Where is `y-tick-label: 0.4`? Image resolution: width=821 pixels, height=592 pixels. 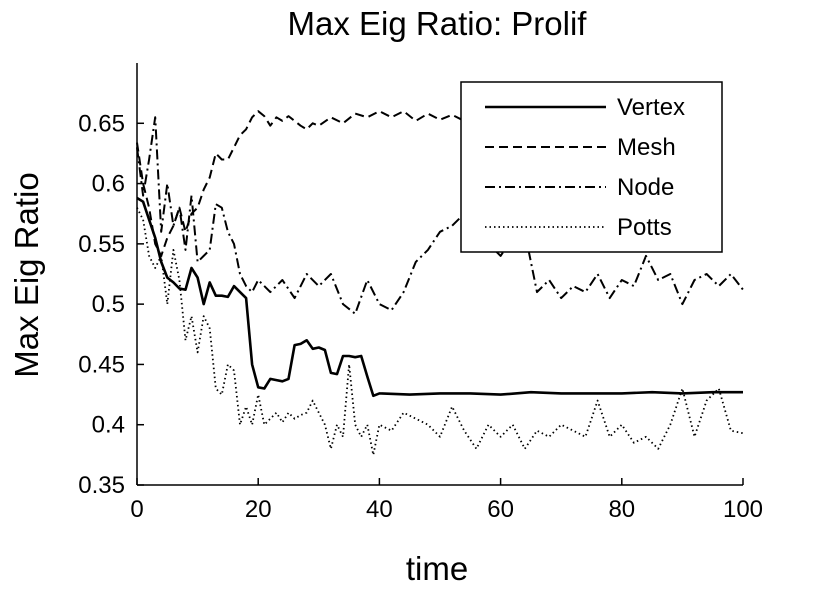 y-tick-label: 0.4 is located at coordinates (108, 425).